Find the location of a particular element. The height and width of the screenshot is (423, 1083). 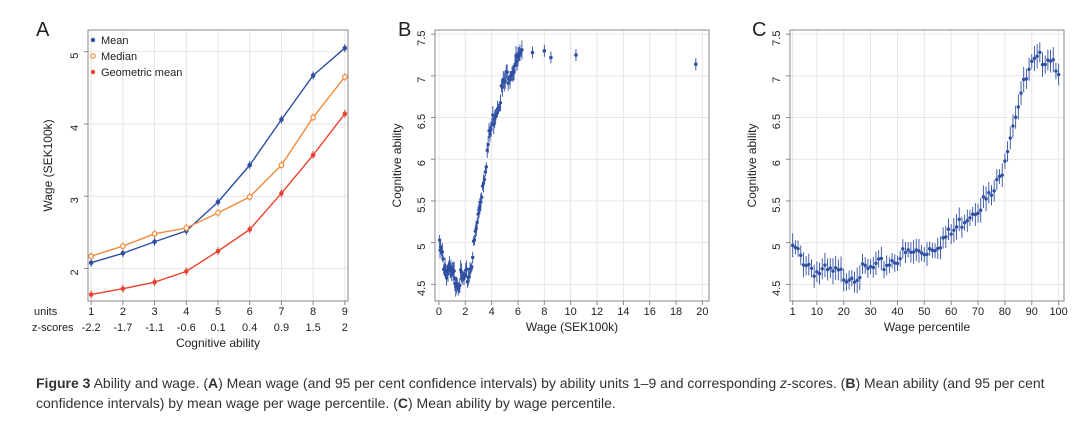

y-tick-label: 4.5 is located at coordinates (777, 288).